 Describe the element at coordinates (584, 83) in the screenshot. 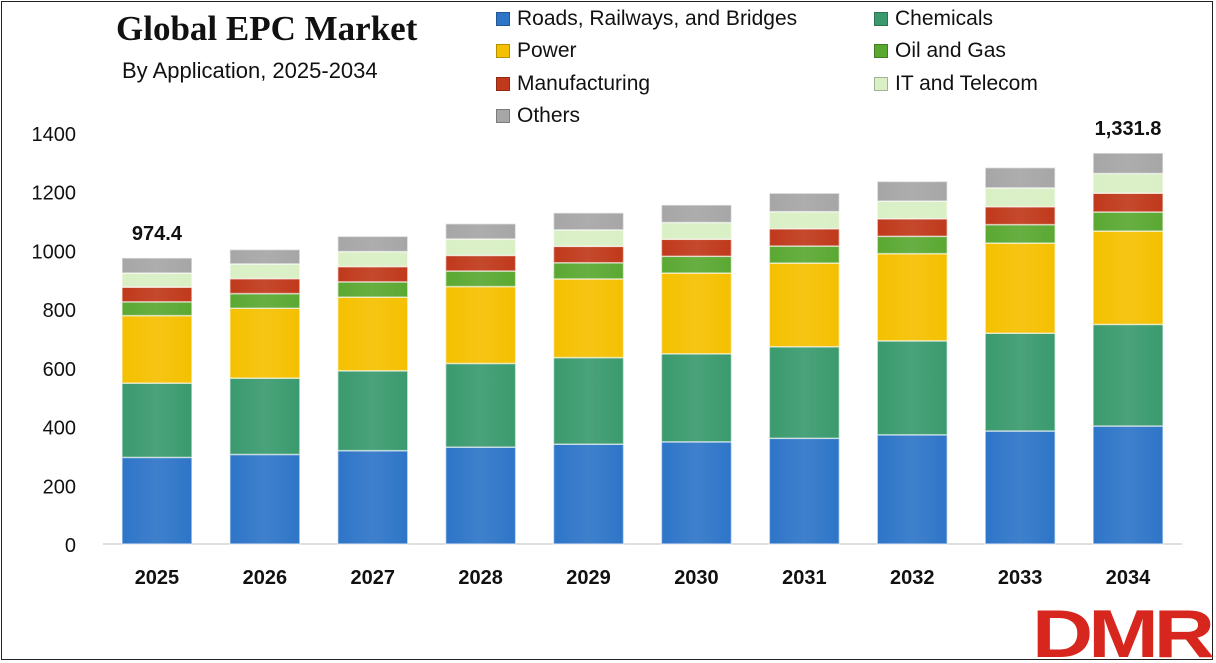

I see `legend-label: Manufacturing` at that location.